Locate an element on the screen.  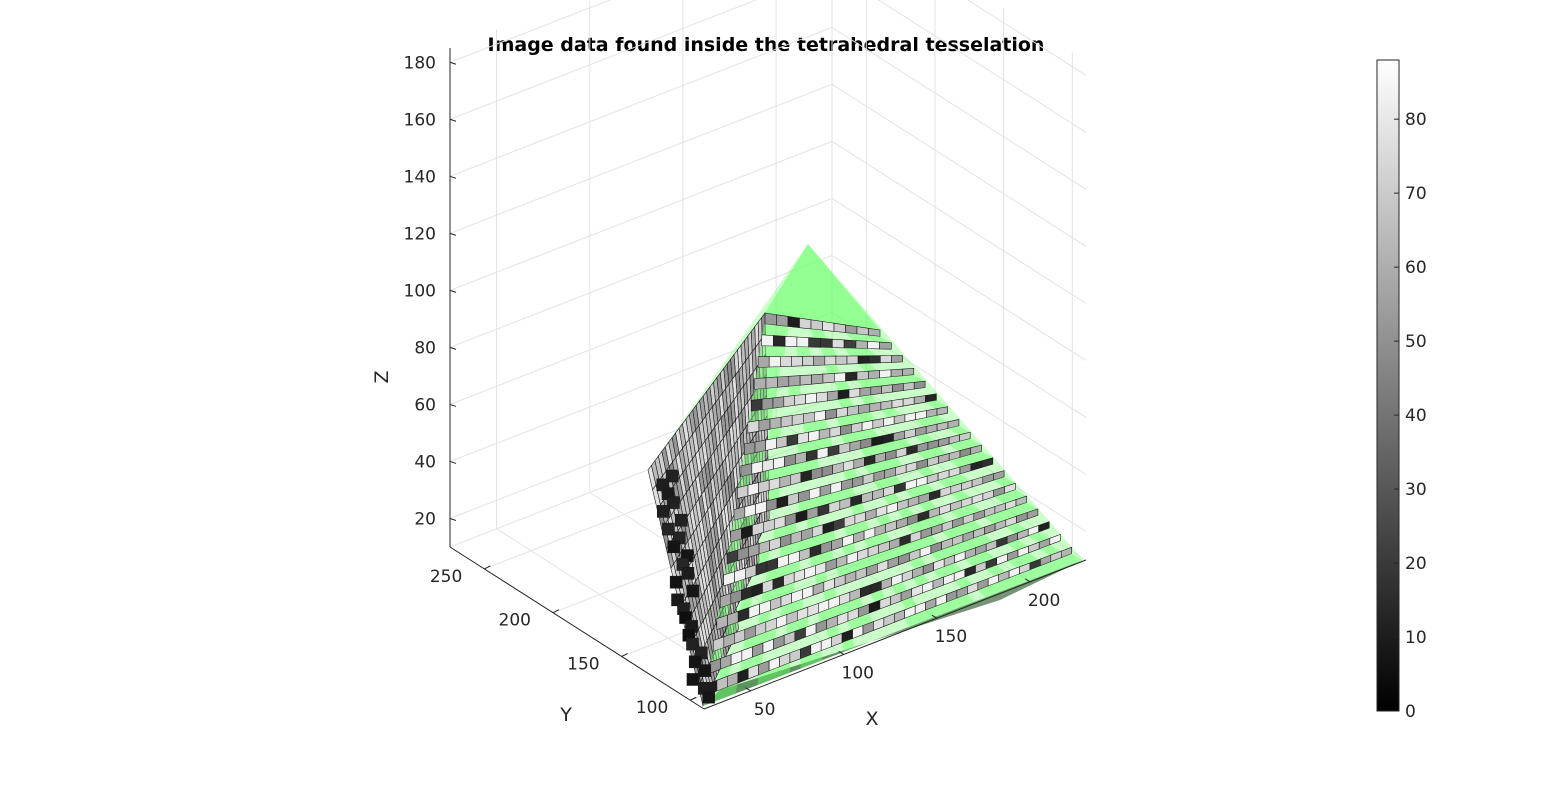
x-tick-label: 50 is located at coordinates (765, 710).